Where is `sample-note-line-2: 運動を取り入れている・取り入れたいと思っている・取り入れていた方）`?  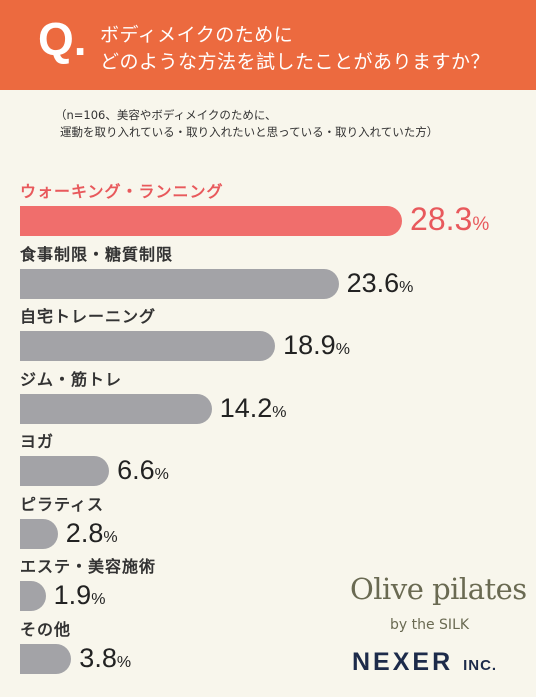 sample-note-line-2: 運動を取り入れている・取り入れたいと思っている・取り入れていた方） is located at coordinates (249, 132).